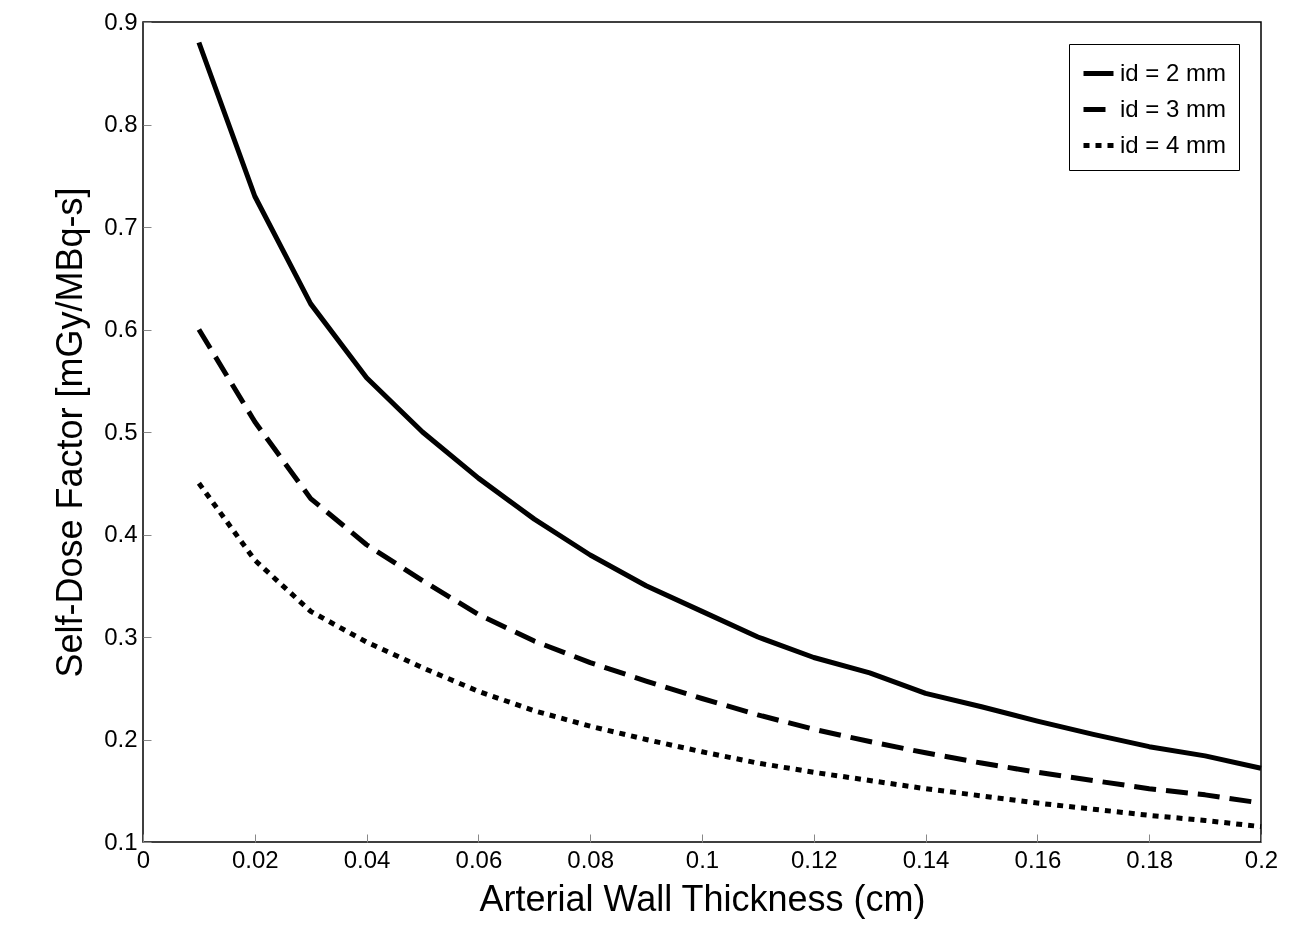  What do you see at coordinates (121, 328) in the screenshot?
I see `y-tick-label: 0.6` at bounding box center [121, 328].